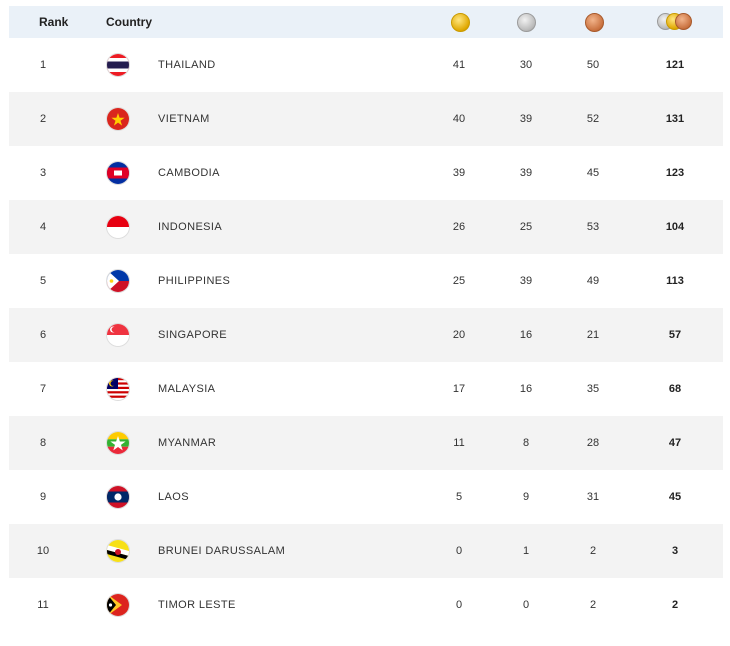  What do you see at coordinates (526, 497) in the screenshot?
I see `silver-count: 9` at bounding box center [526, 497].